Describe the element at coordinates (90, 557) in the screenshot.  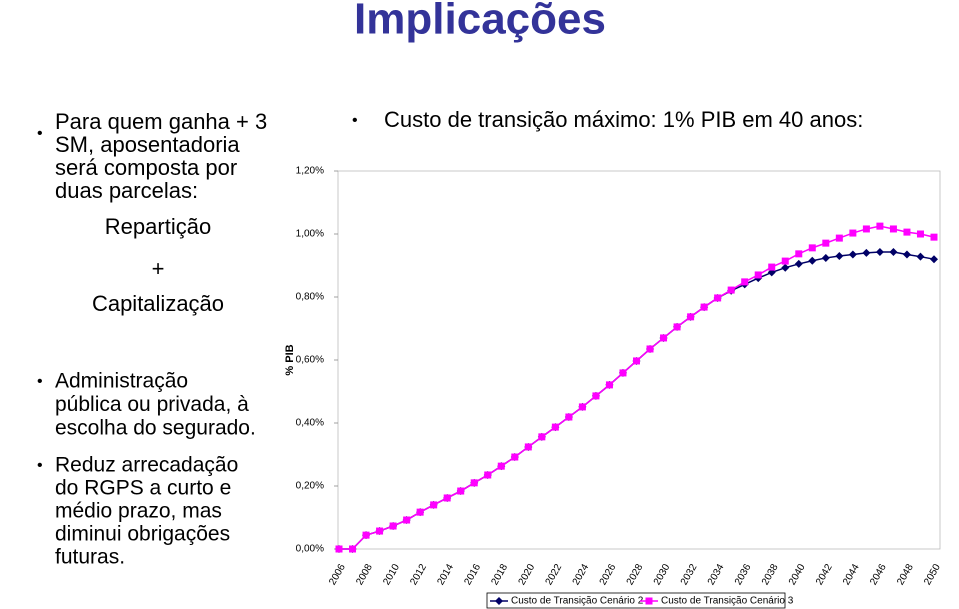
I see `bullet-text: futuras.` at that location.